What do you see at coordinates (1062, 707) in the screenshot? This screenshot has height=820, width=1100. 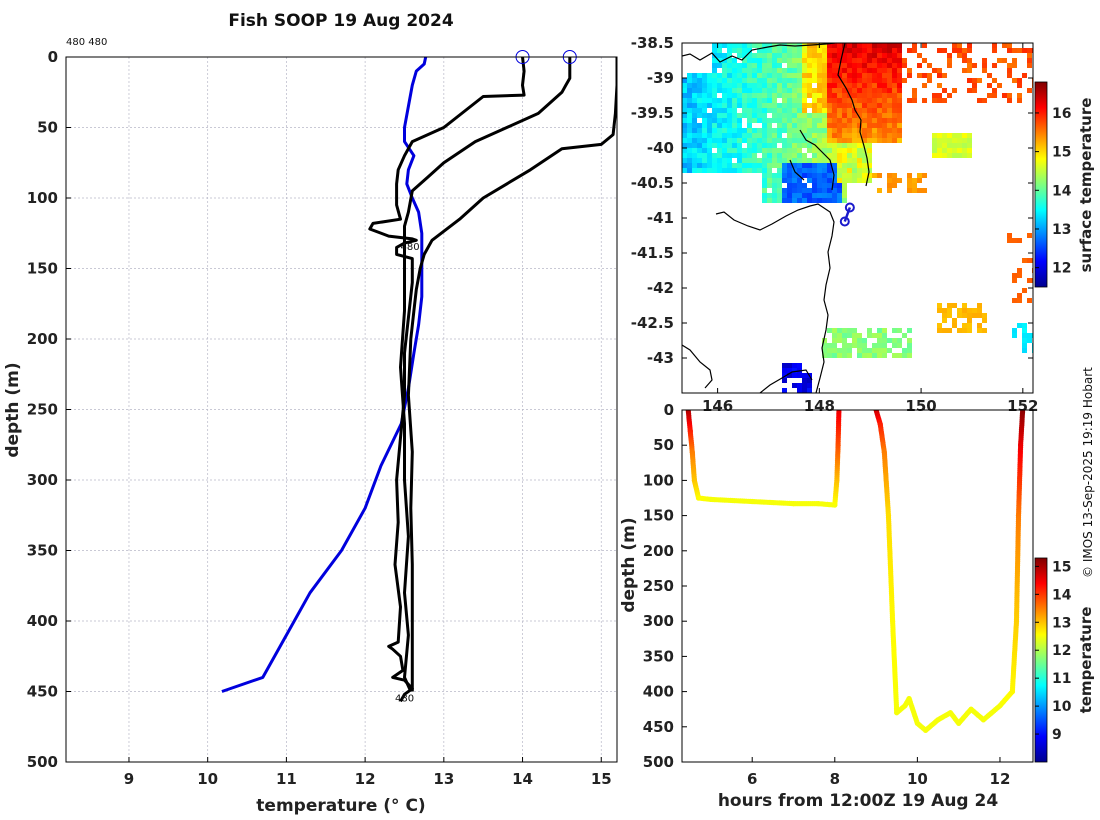 I see `temperature-colorbar-tick-label: 10` at bounding box center [1062, 707].